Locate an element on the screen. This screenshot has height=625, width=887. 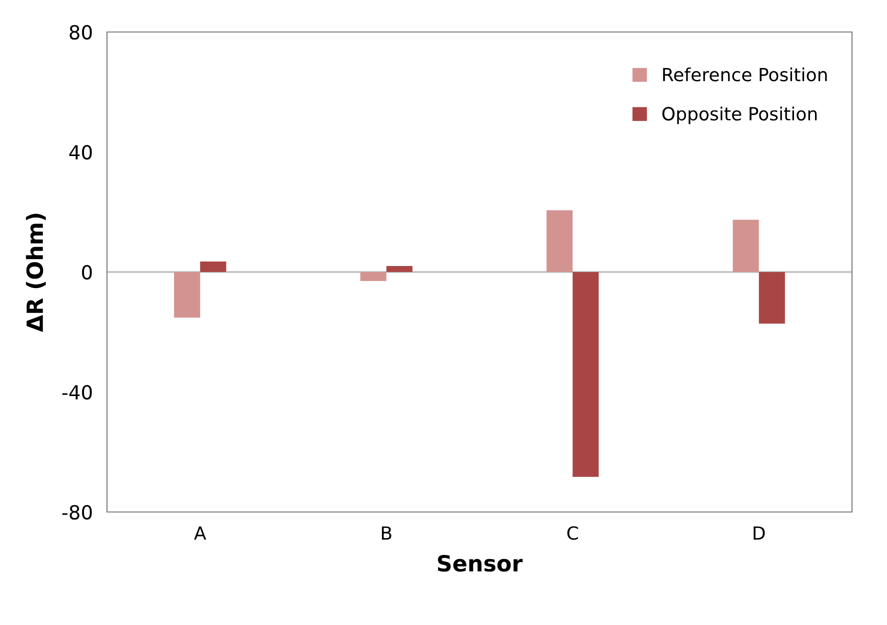
y-tick-label: 0 is located at coordinates (87, 272).